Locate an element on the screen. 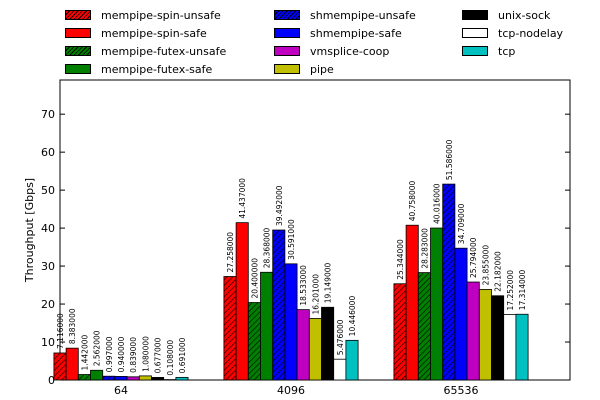  legend-label: unix-sock is located at coordinates (524, 15).